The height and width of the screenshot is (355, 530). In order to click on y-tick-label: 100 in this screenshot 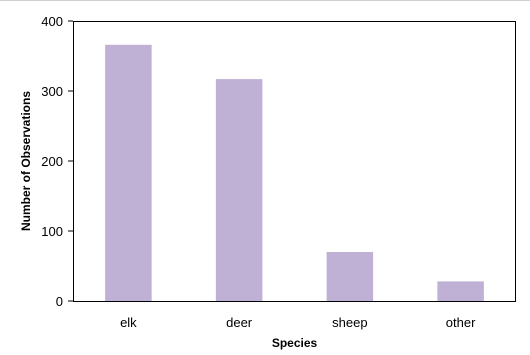, I will do `click(52, 231)`.